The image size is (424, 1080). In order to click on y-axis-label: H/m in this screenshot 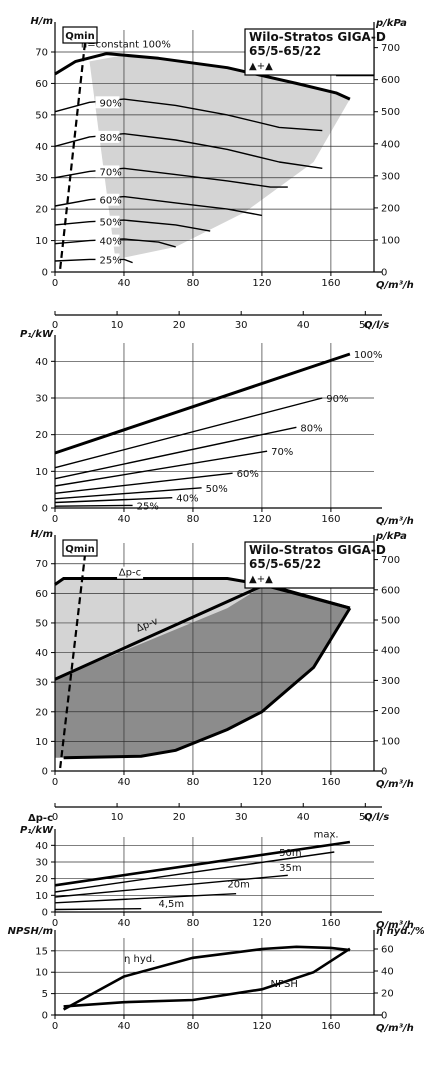, I will do `click(42, 534)`.